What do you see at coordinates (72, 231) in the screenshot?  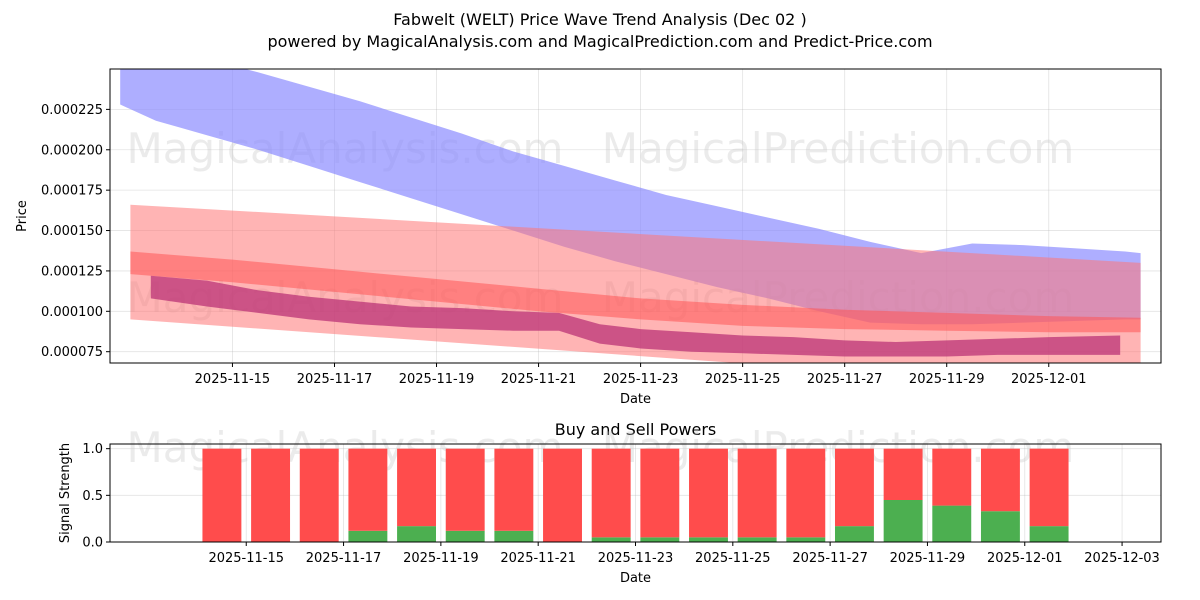 I see `y-tick-label: 0.000150` at bounding box center [72, 231].